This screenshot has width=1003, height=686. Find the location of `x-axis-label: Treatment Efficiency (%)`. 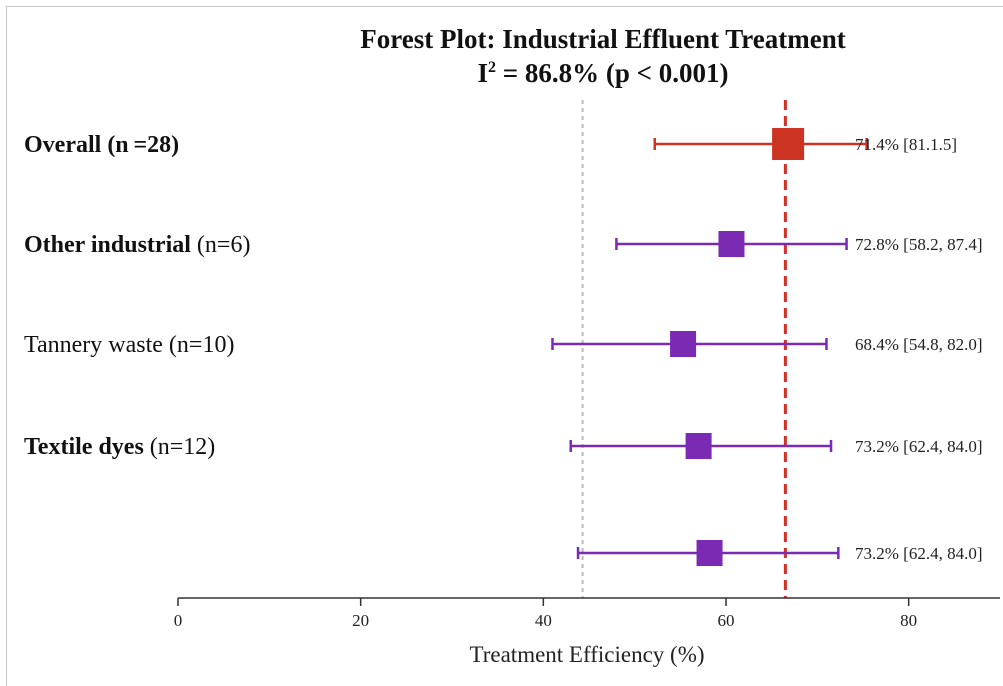

x-axis-label: Treatment Efficiency (%) is located at coordinates (586, 654).